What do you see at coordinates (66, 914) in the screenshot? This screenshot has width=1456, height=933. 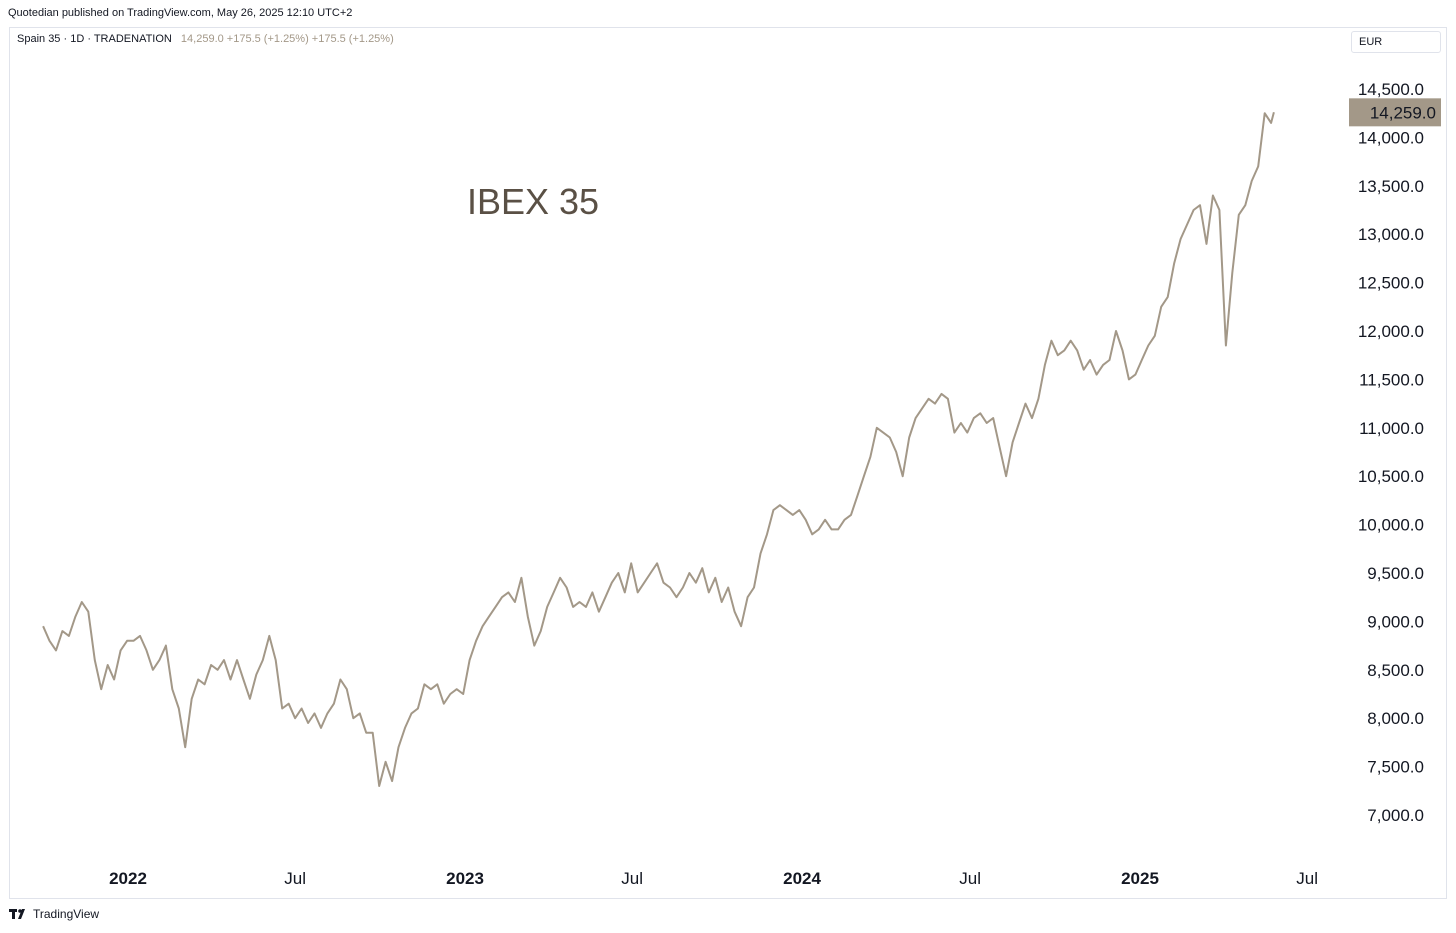 I see `footer-brand-label: TradingView` at bounding box center [66, 914].